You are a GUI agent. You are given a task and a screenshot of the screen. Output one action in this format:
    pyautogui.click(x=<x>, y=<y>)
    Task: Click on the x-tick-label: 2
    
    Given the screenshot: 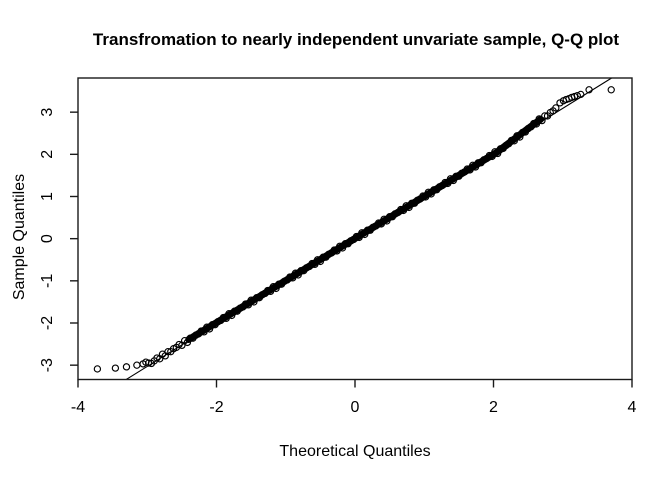 What is the action you would take?
    pyautogui.click(x=493, y=407)
    